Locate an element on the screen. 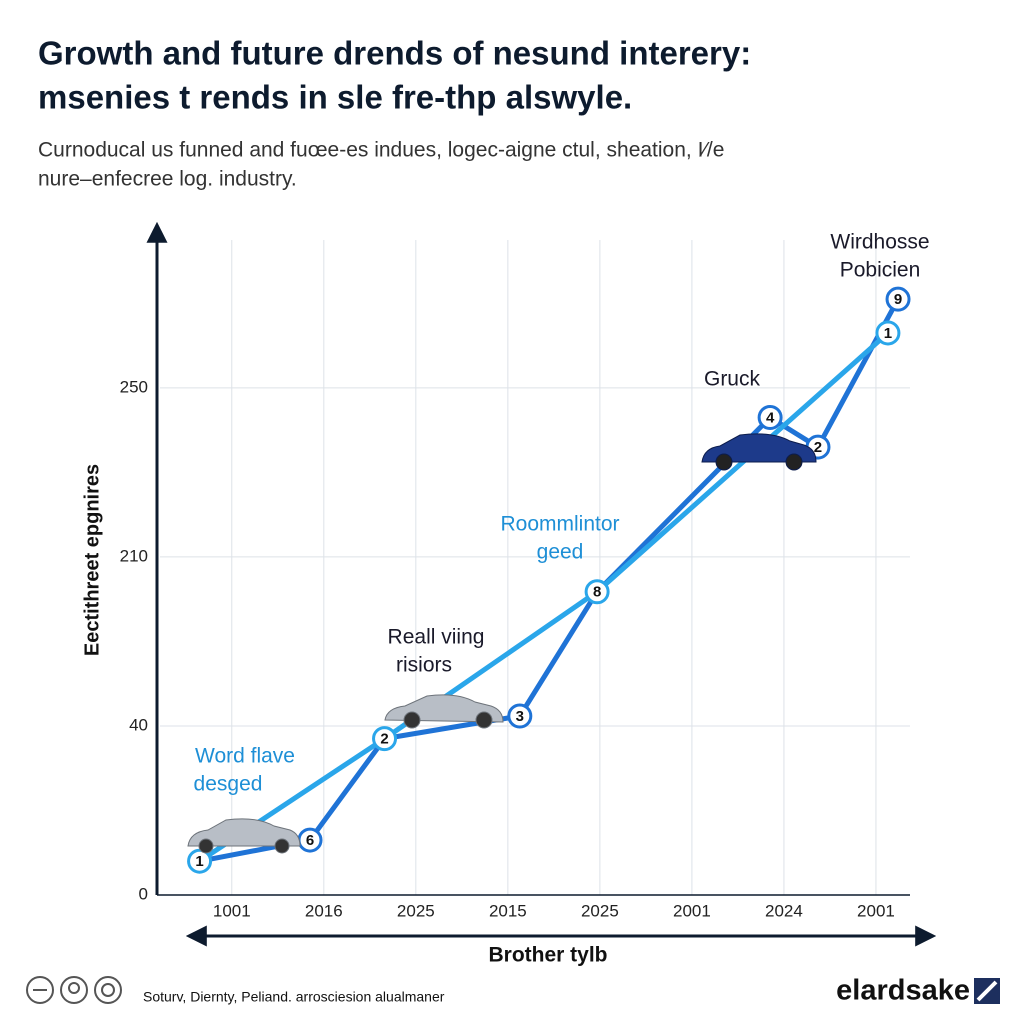 The width and height of the screenshot is (1024, 1024). x-tick-label: 2016 is located at coordinates (324, 910).